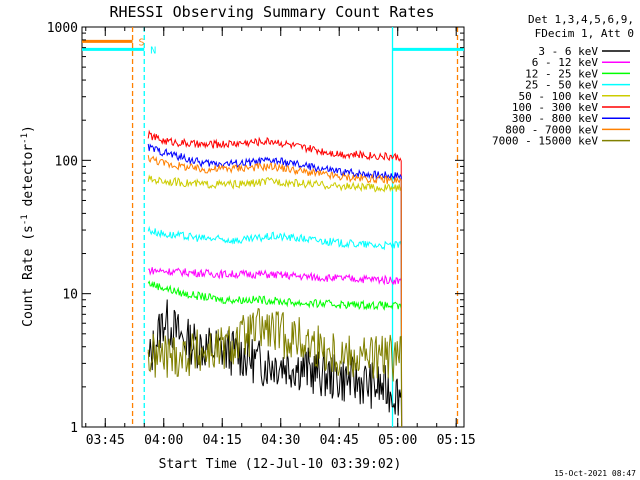 This screenshot has height=480, width=640. I want to click on legend-label: 25 - 50 keV, so click(561, 85).